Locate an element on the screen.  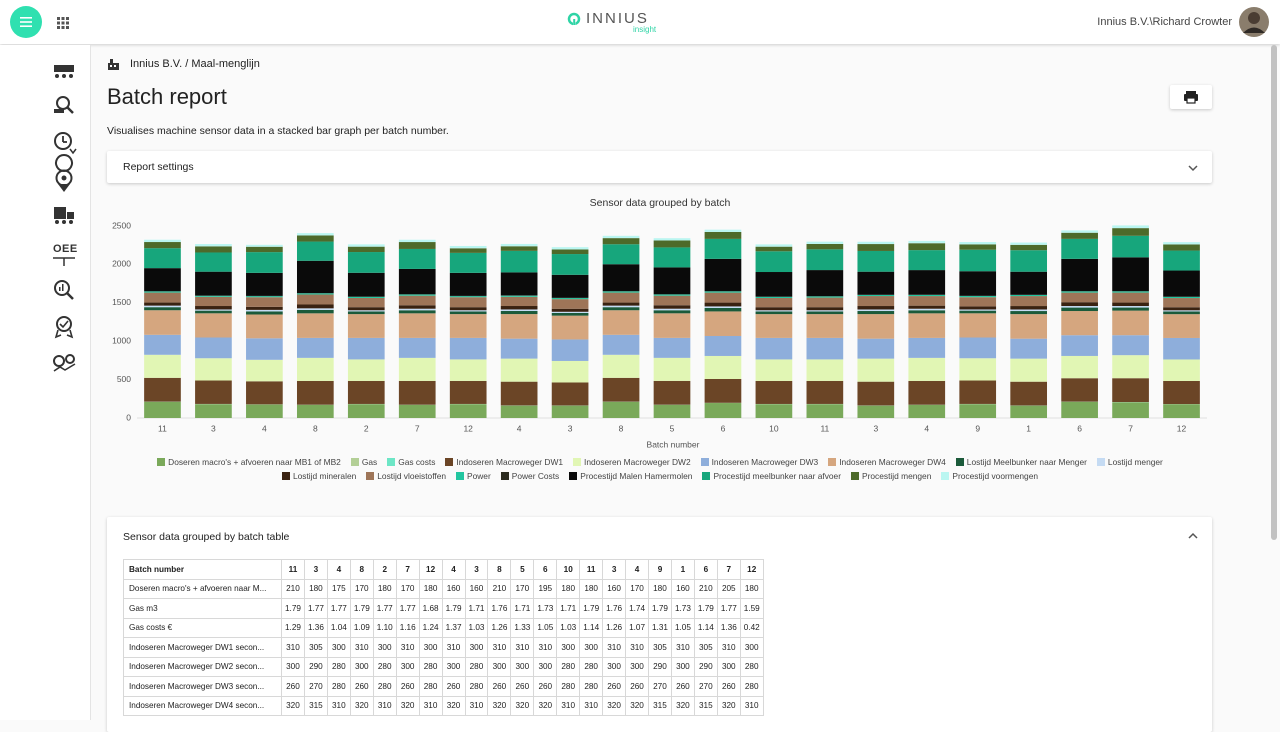
scrollbar is located at coordinates (1274, 292).